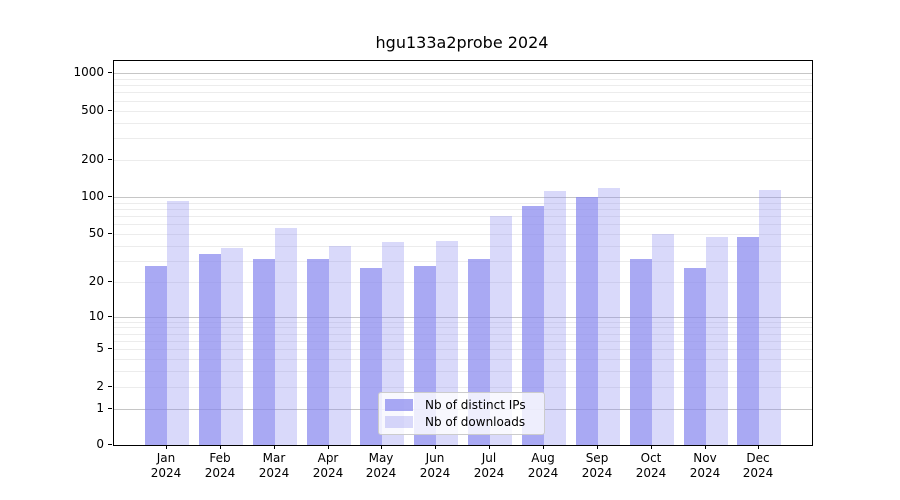 The width and height of the screenshot is (900, 500). Describe the element at coordinates (318, 352) in the screenshot. I see `bar-ips-apr` at that location.